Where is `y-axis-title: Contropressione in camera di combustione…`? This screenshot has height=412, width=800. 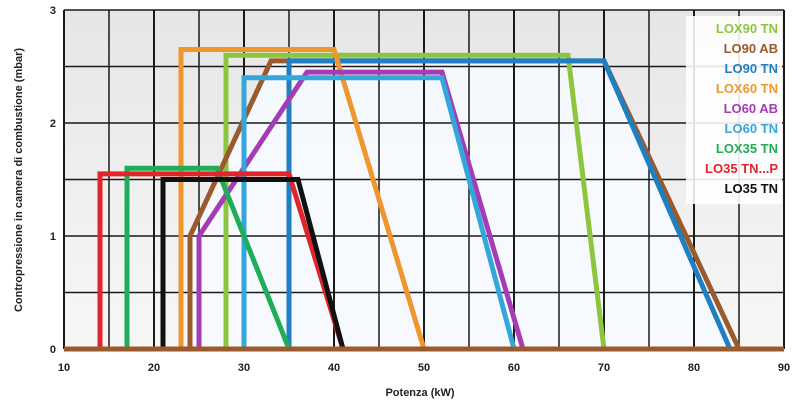
y-axis-title: Contropressione in camera di combustione… is located at coordinates (19, 180).